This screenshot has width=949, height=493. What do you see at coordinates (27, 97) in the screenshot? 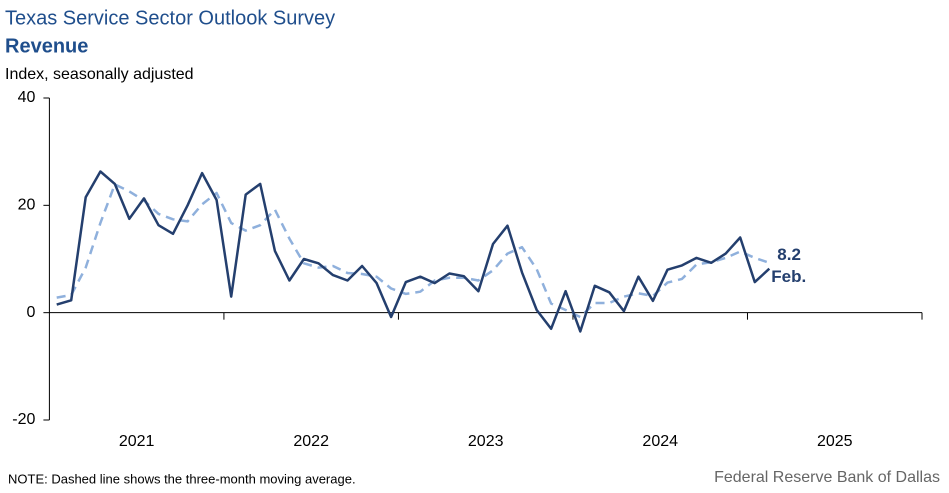
I see `y-tick-label: 40` at bounding box center [27, 97].